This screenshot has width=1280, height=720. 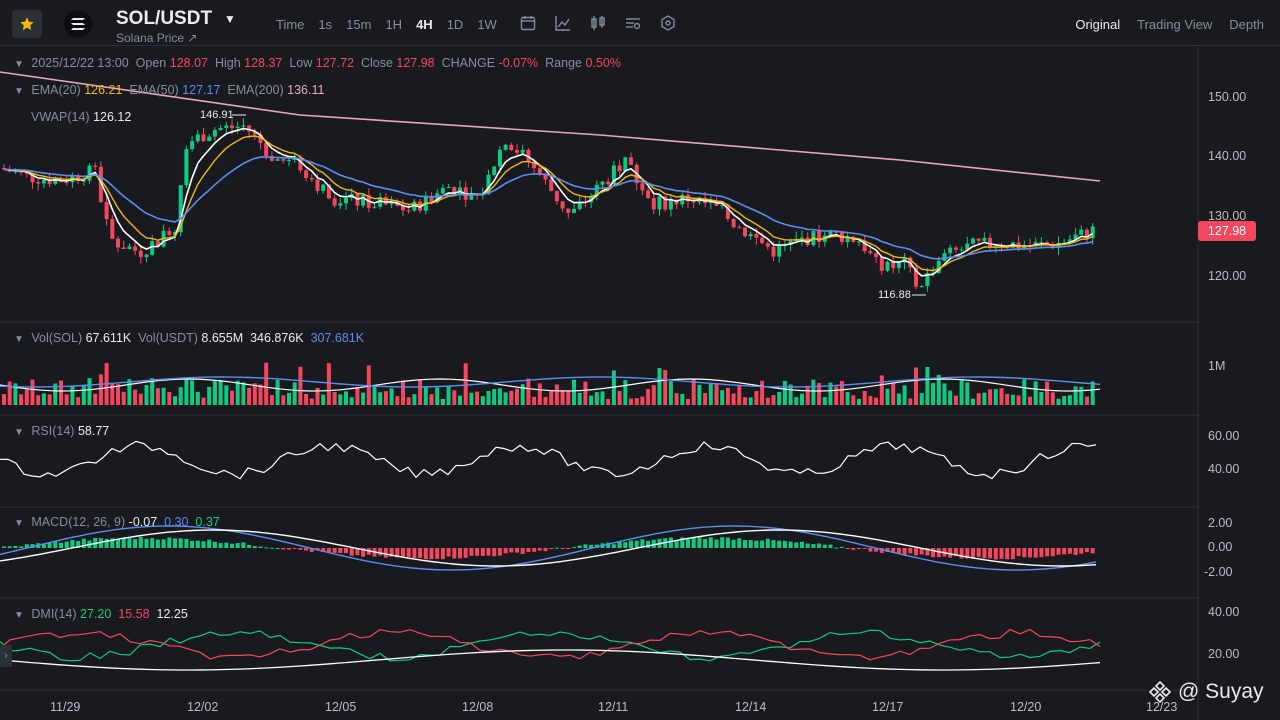 What do you see at coordinates (598, 23) in the screenshot?
I see `candles-icon` at bounding box center [598, 23].